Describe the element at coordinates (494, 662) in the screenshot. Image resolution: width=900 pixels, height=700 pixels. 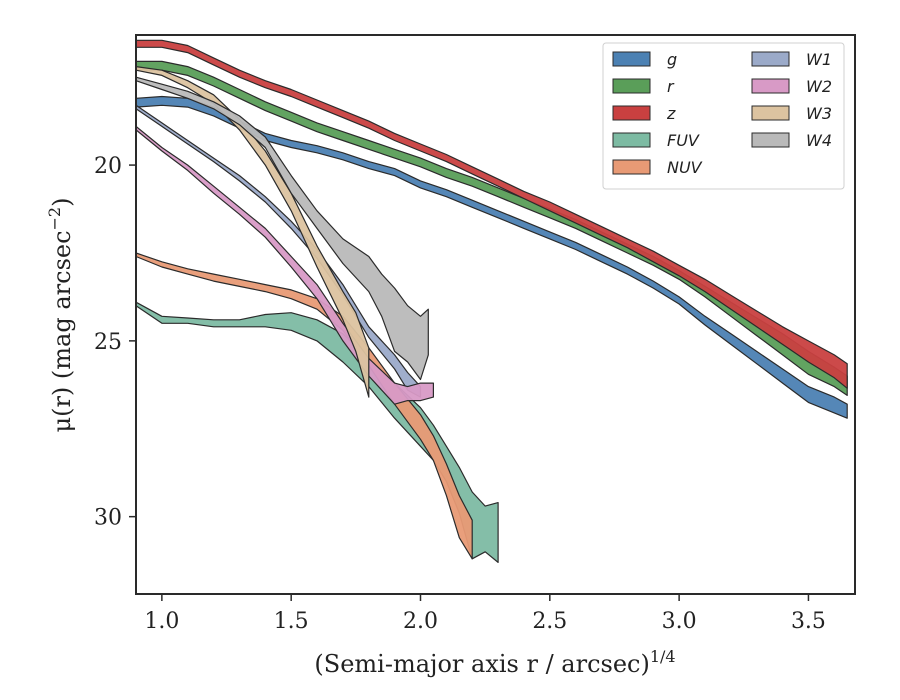
I see `x-axis-label: (Semi-major axis r / arcsec)1/4` at that location.